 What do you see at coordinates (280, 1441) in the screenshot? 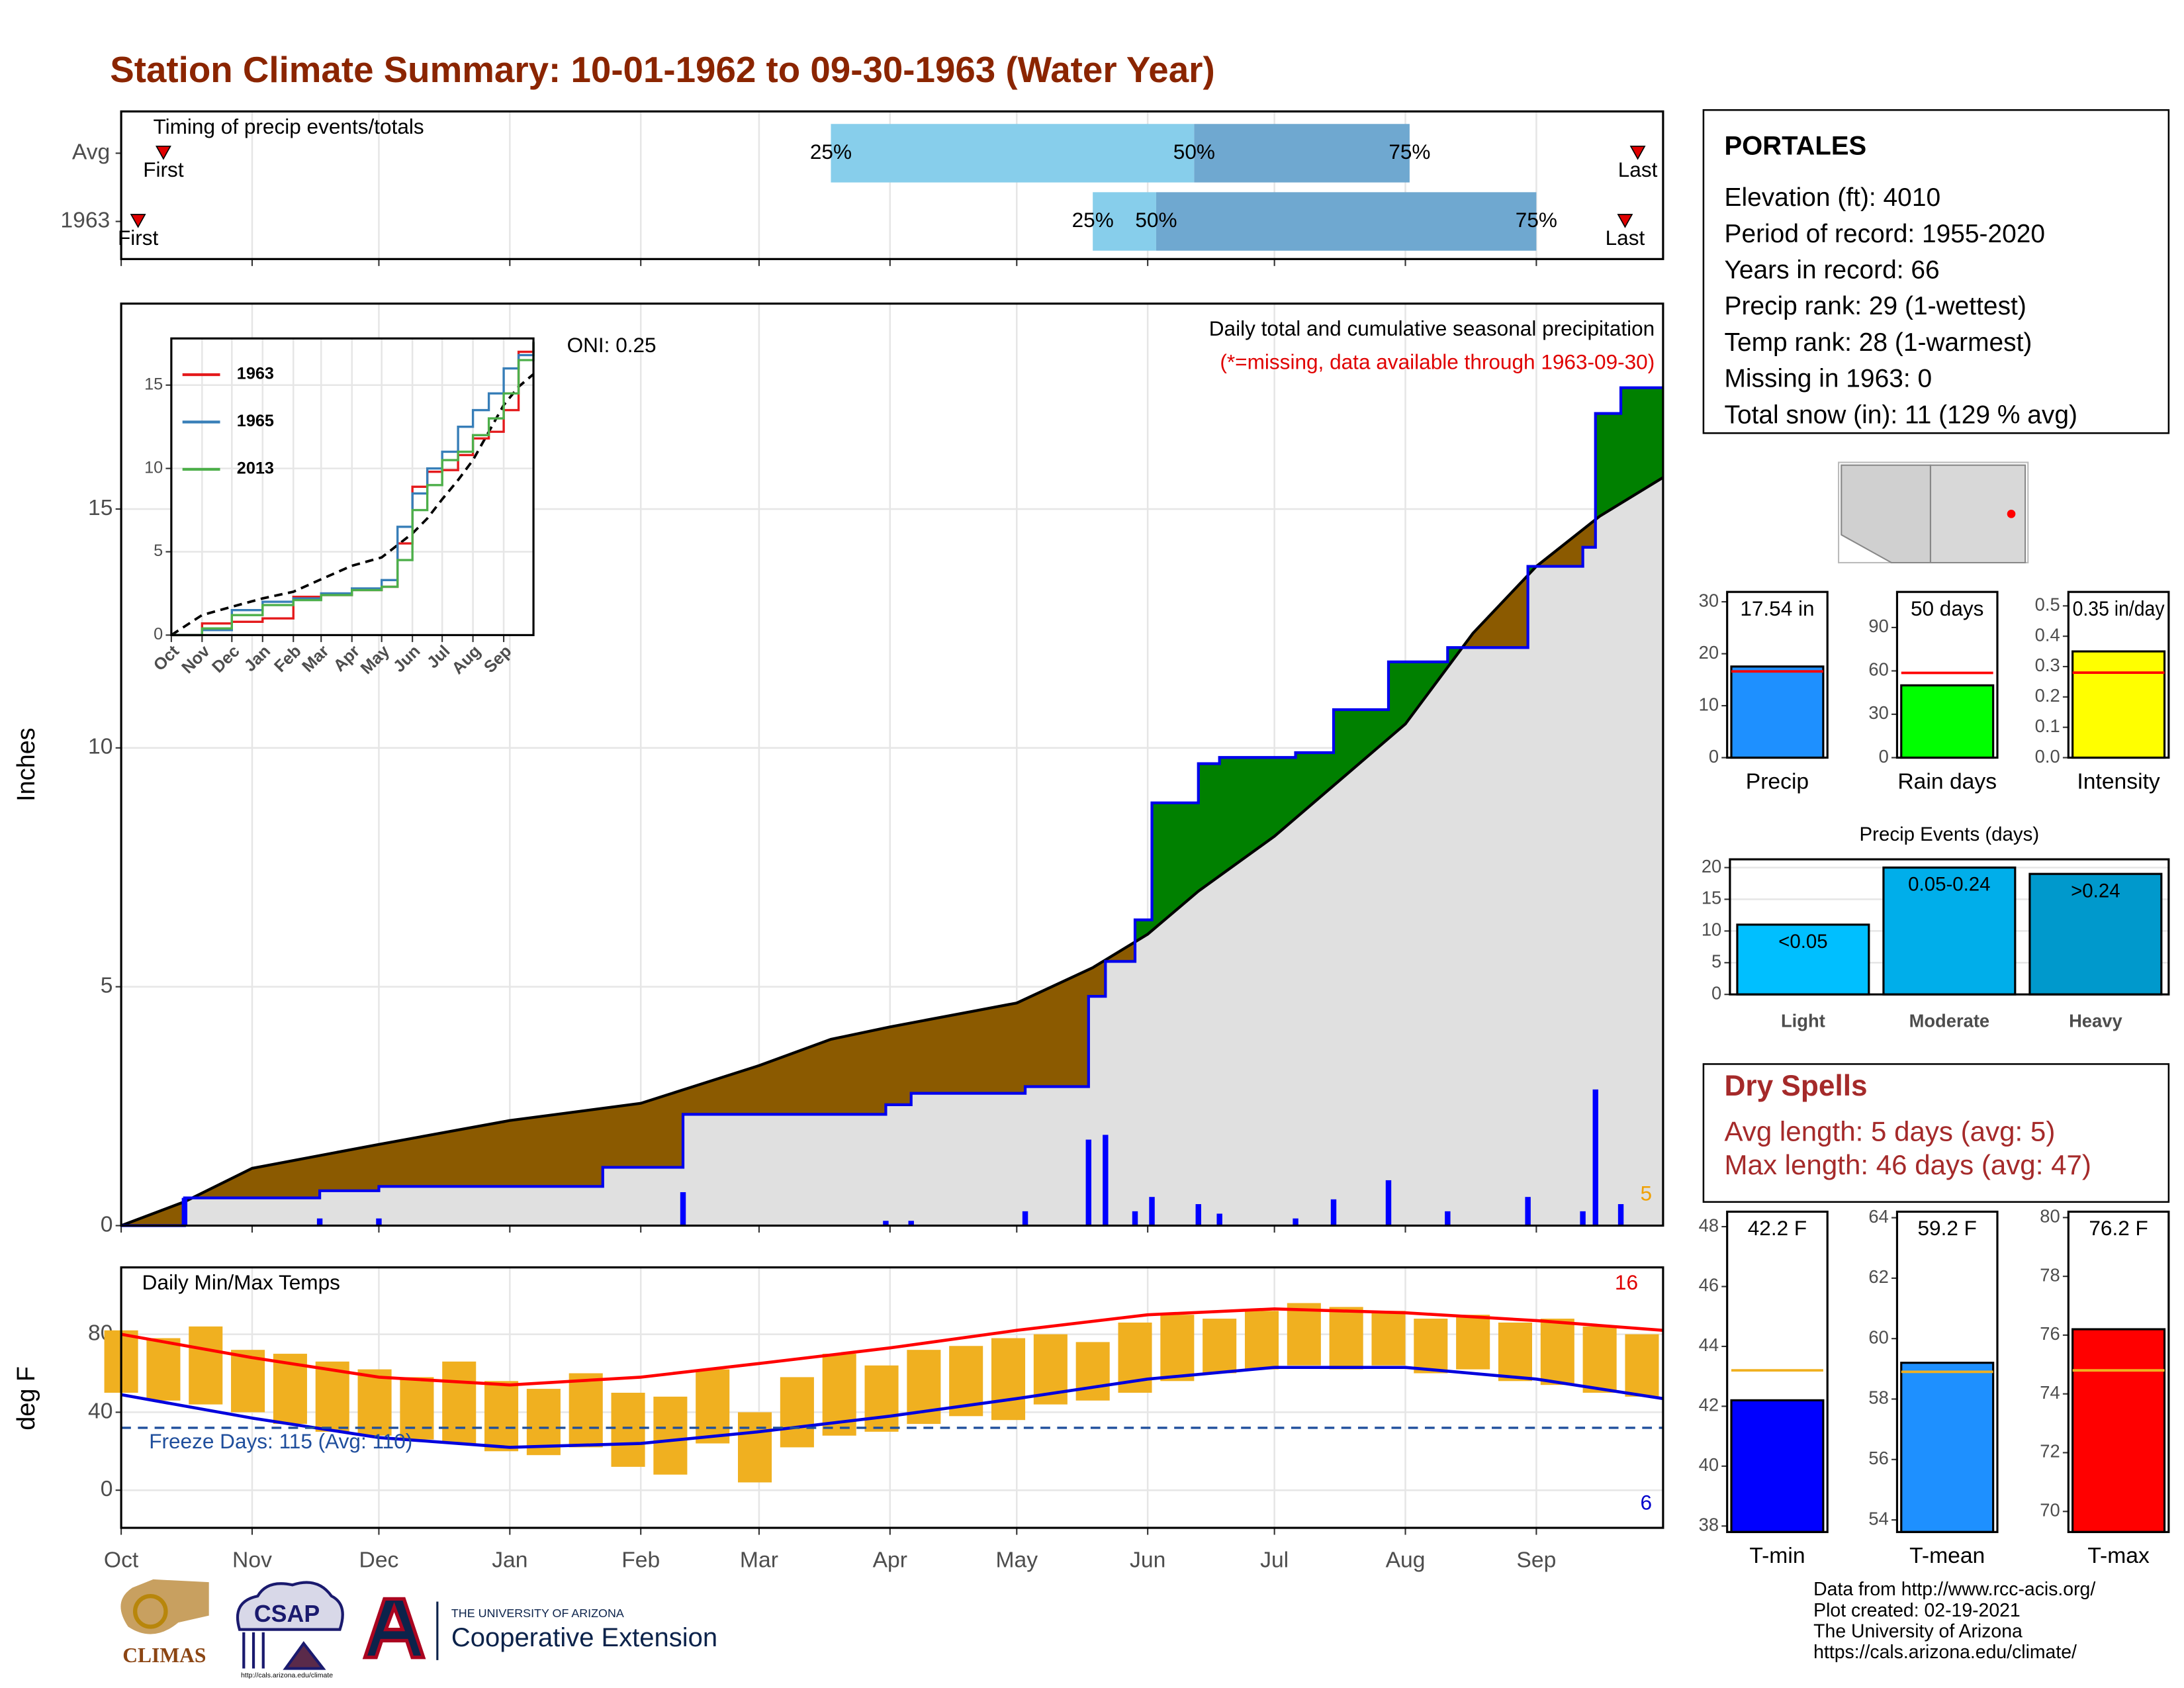
I see `freeze-label: Freeze Days: 115 (Avg: 110)` at bounding box center [280, 1441].